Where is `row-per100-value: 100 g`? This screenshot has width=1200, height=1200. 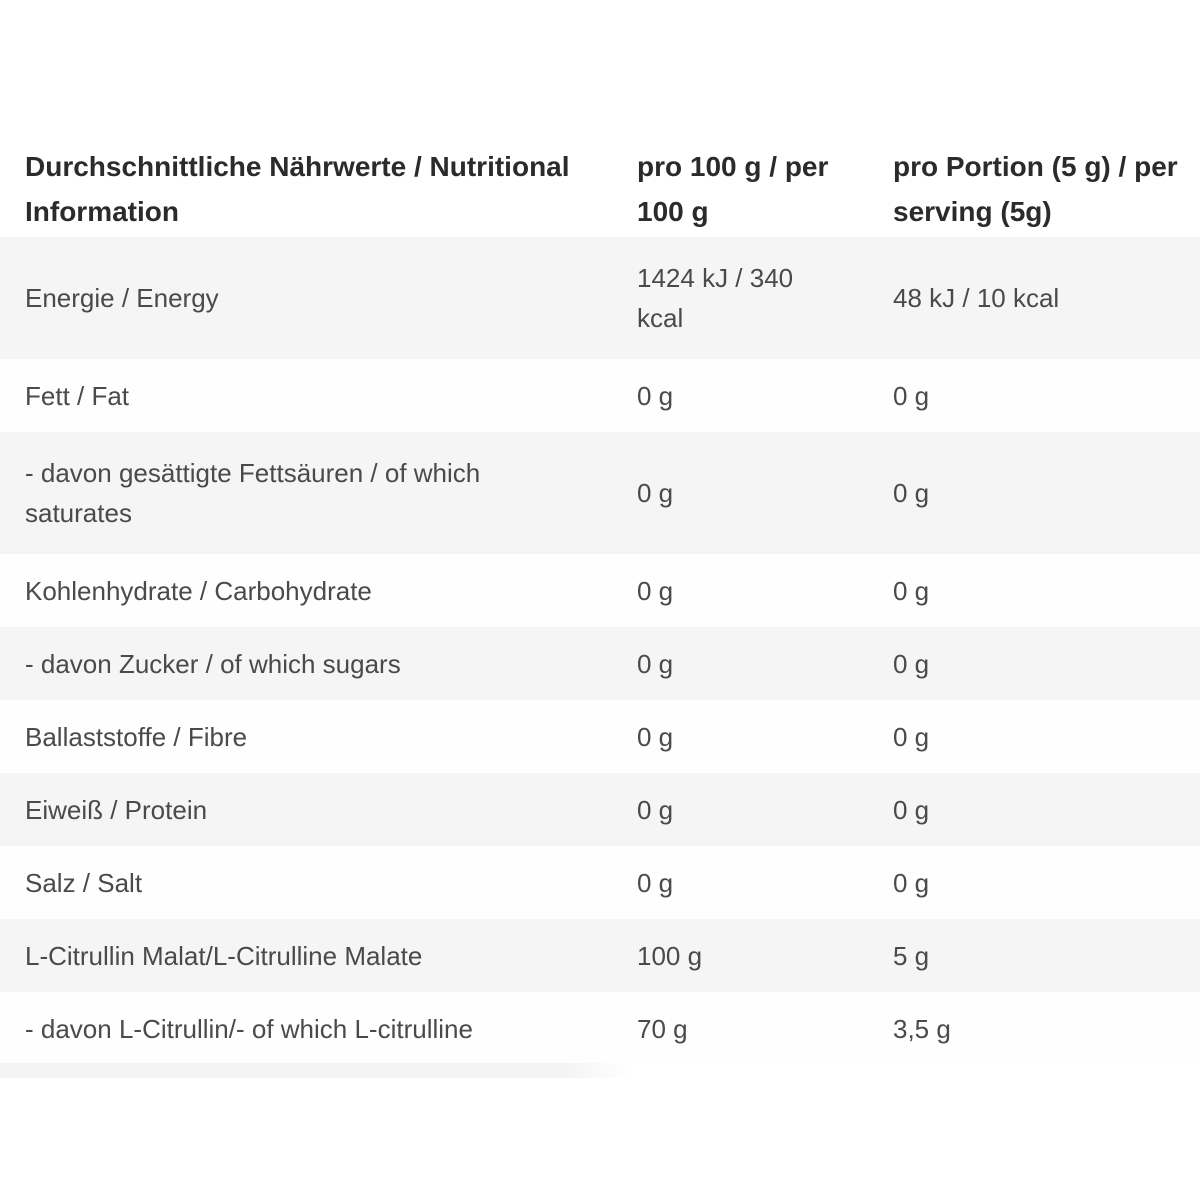 row-per100-value: 100 g is located at coordinates (670, 955).